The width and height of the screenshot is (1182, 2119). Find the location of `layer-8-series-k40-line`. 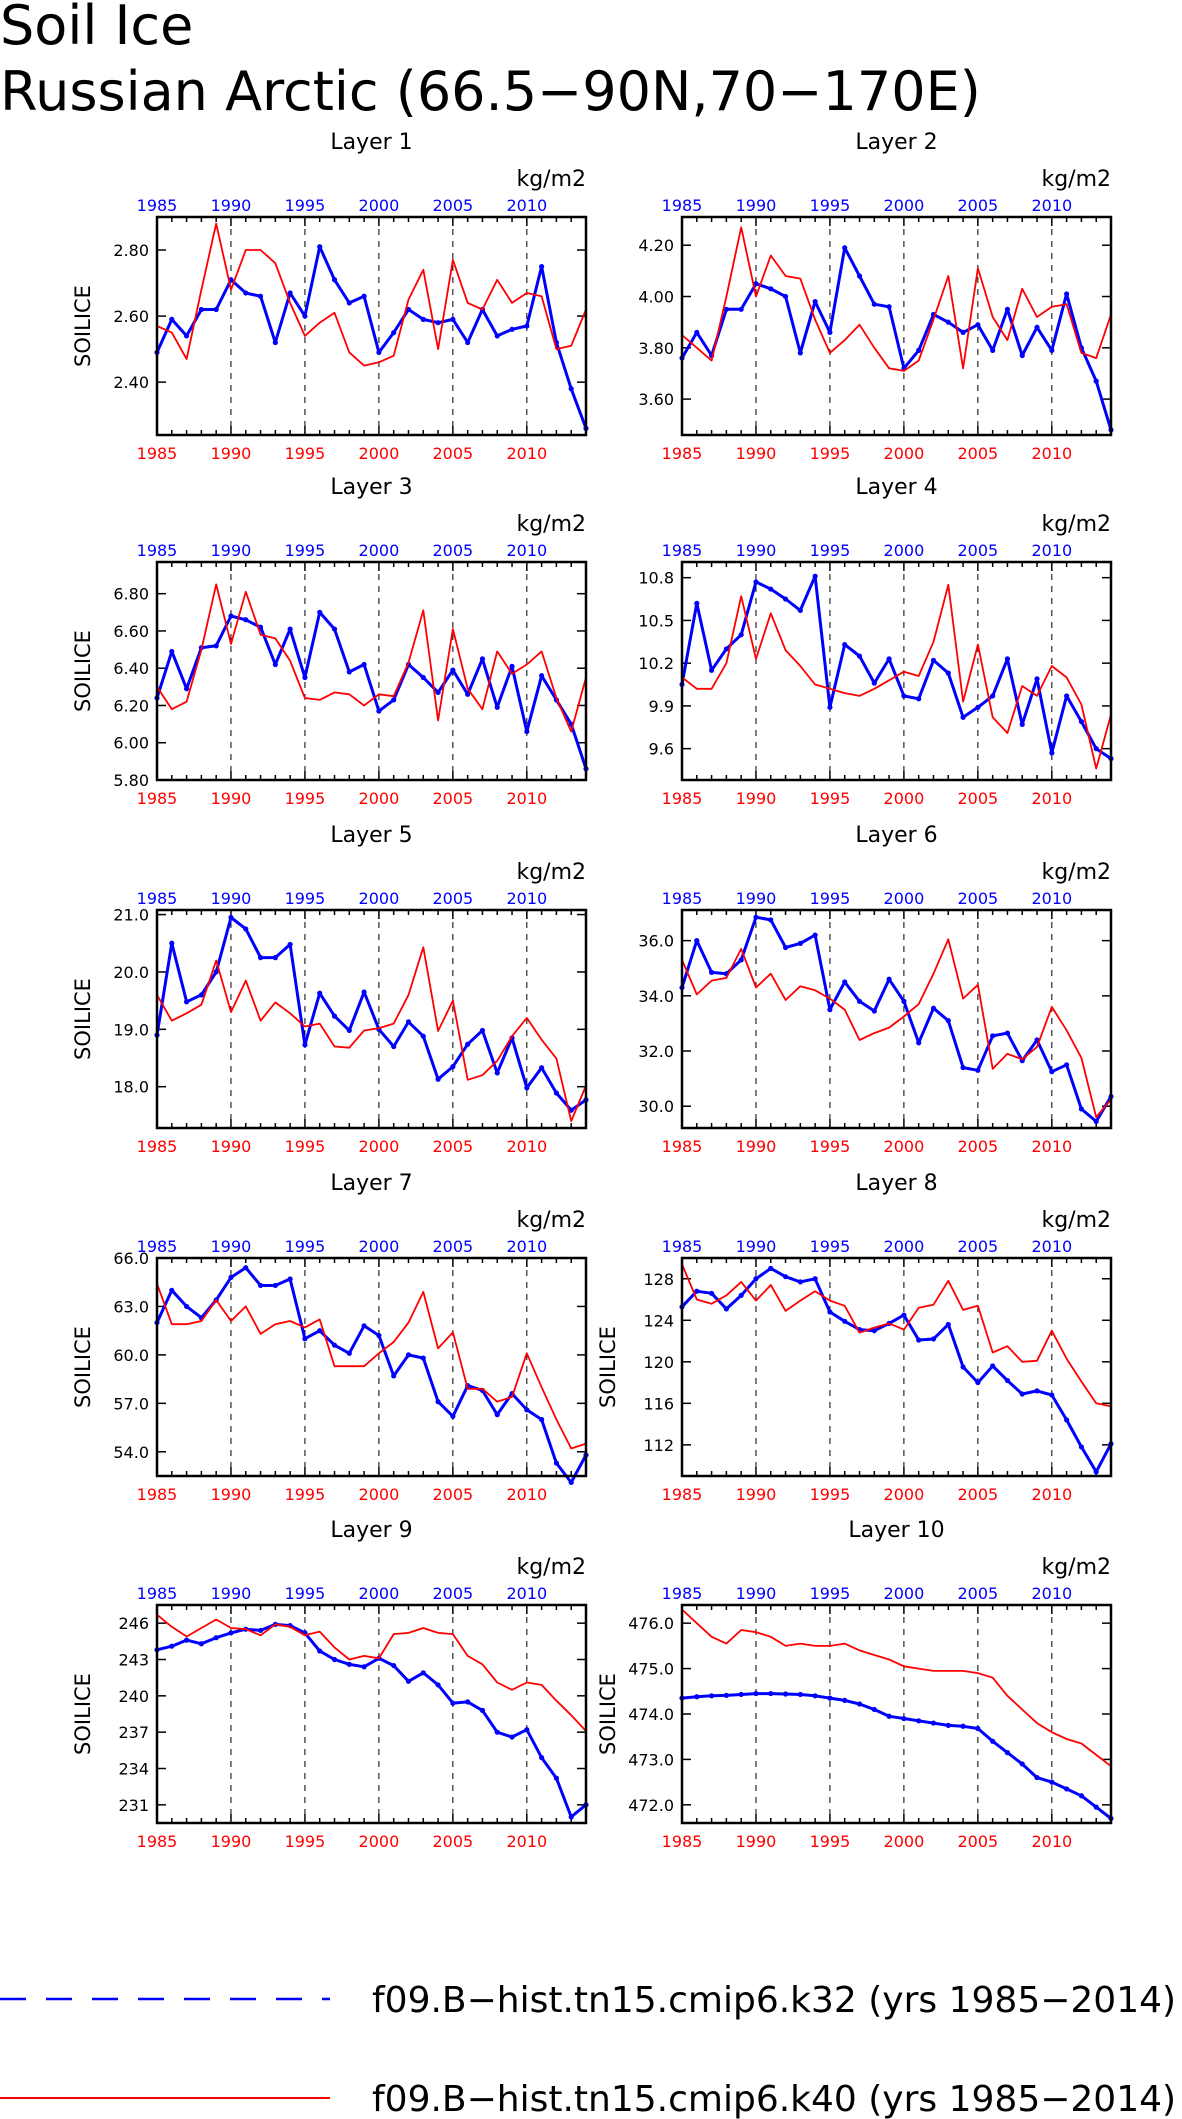

layer-8-series-k40-line is located at coordinates (896, 1335).